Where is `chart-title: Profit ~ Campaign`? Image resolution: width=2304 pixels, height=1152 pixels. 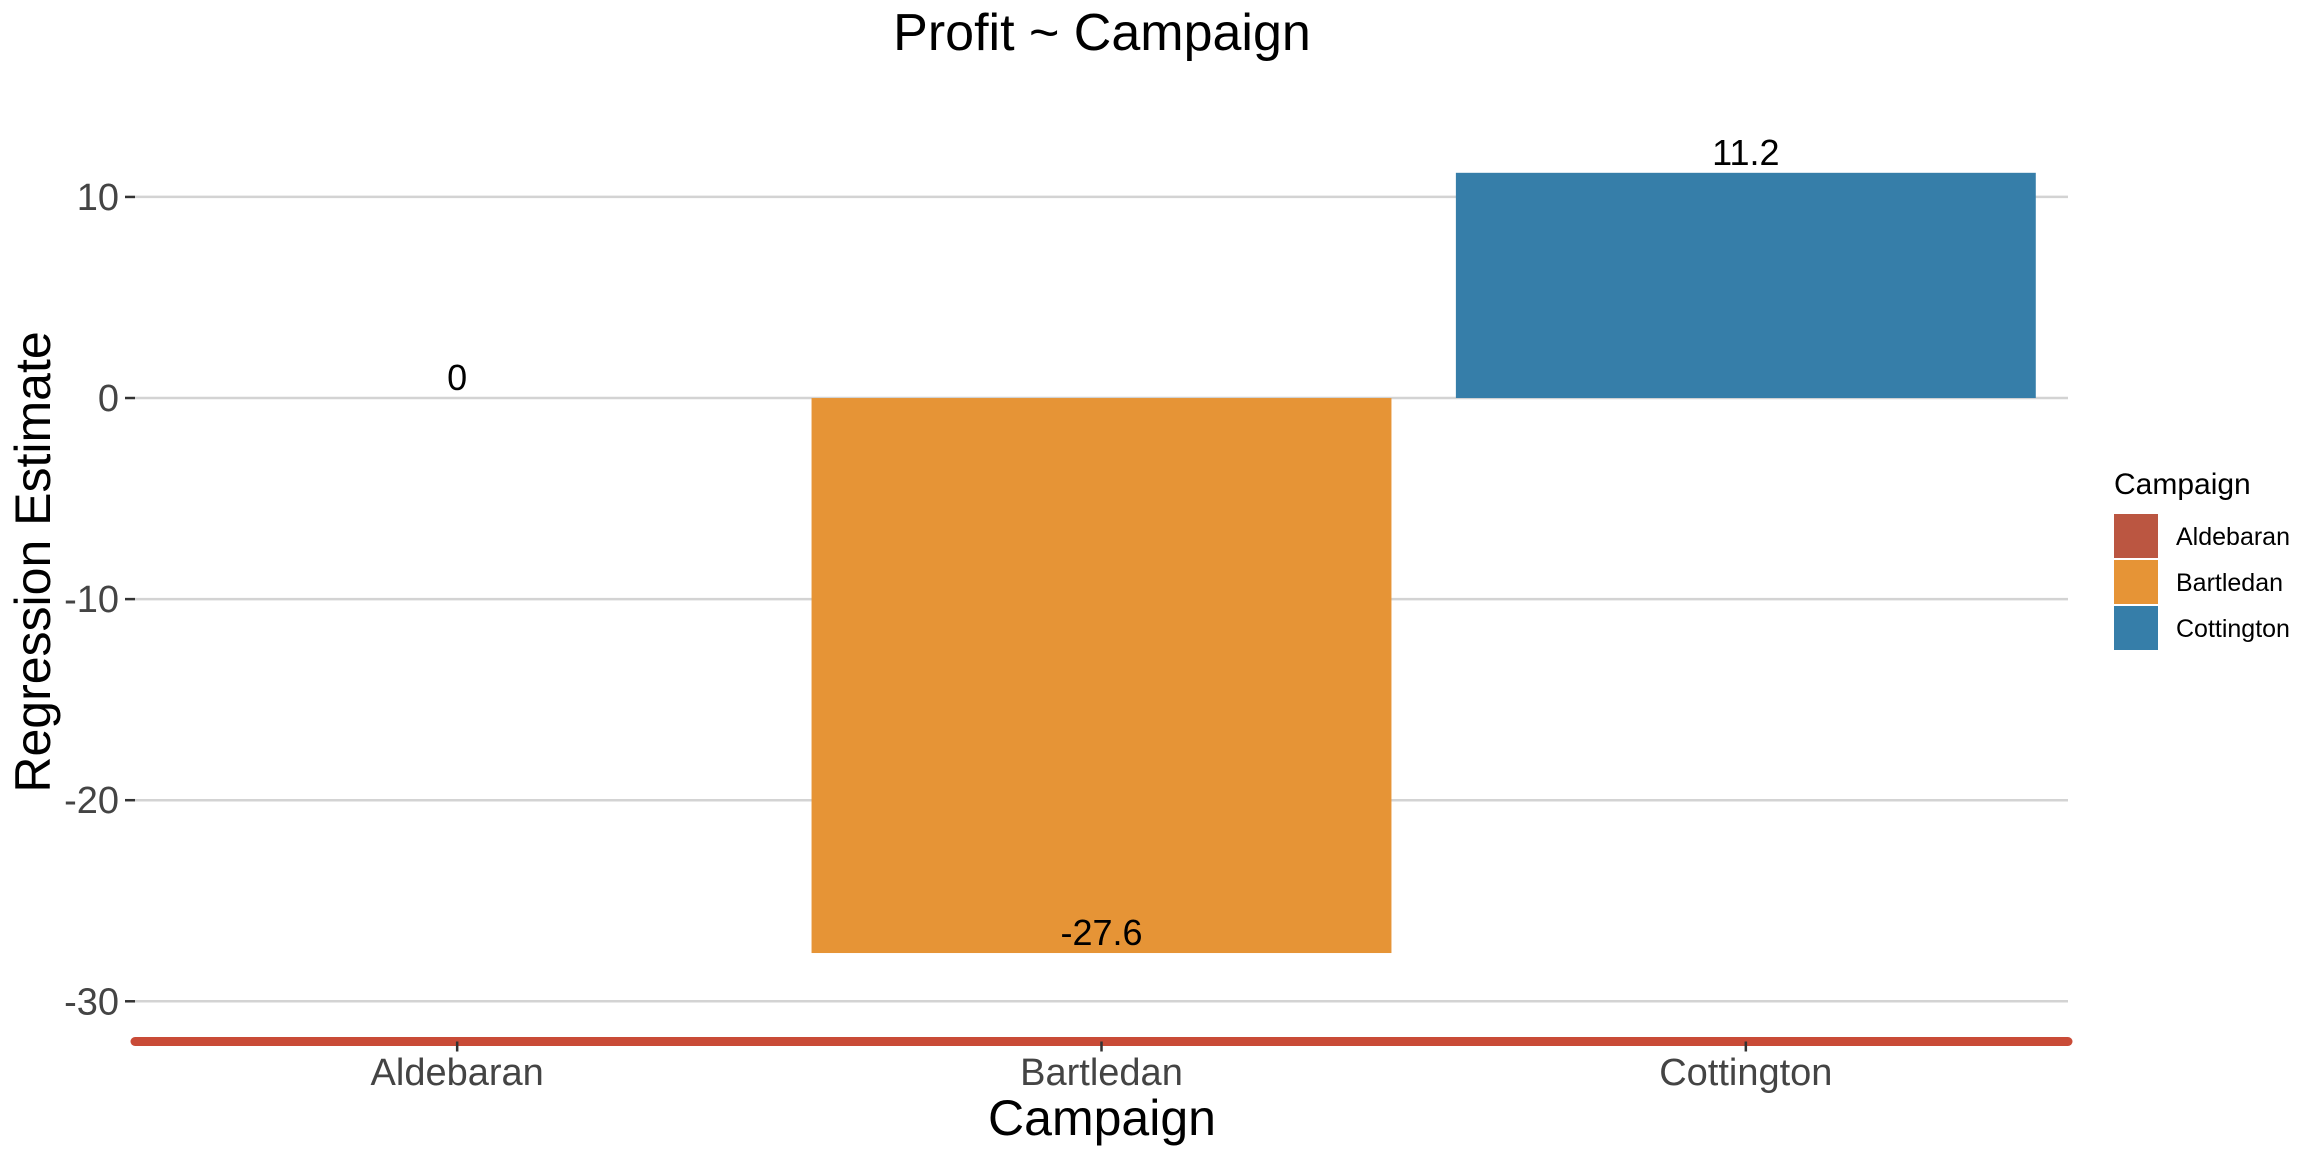 chart-title: Profit ~ Campaign is located at coordinates (1102, 33).